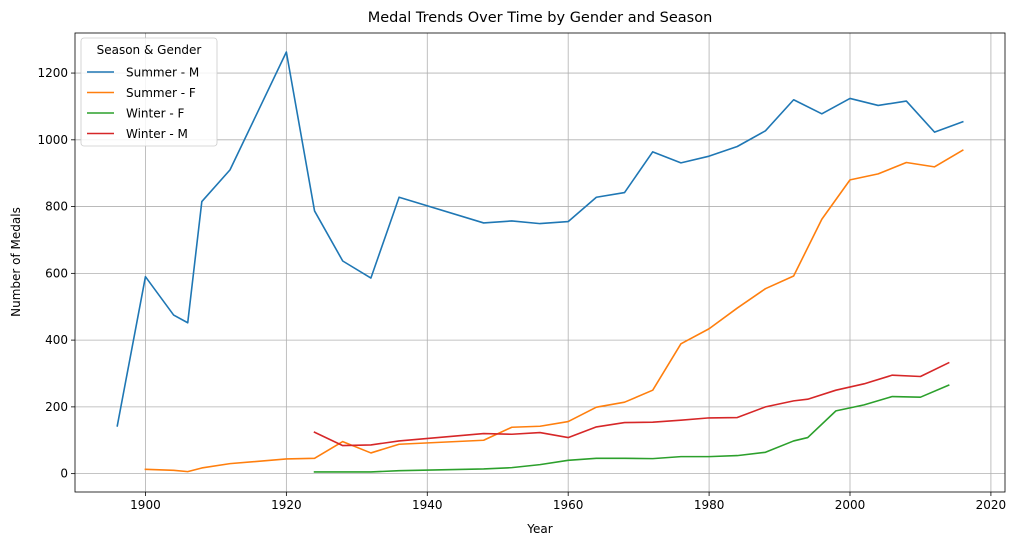 Image resolution: width=1018 pixels, height=545 pixels. What do you see at coordinates (157, 134) in the screenshot?
I see `legend-entry-label: Winter - M` at bounding box center [157, 134].